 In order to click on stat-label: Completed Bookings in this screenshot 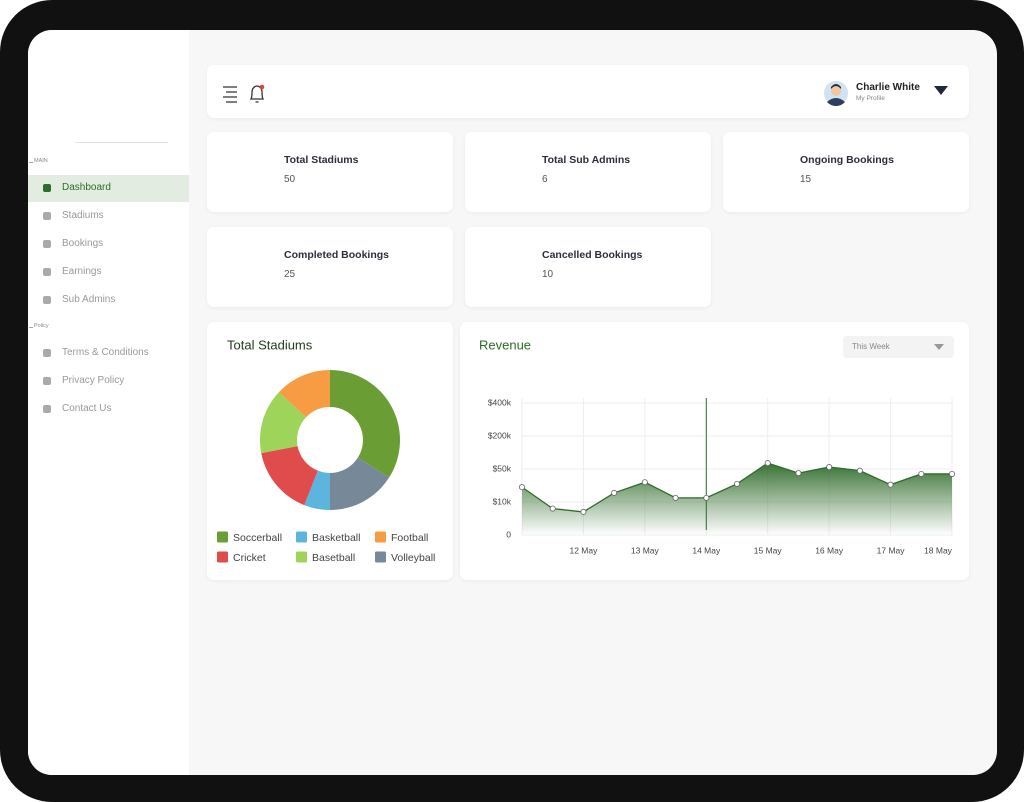, I will do `click(337, 255)`.